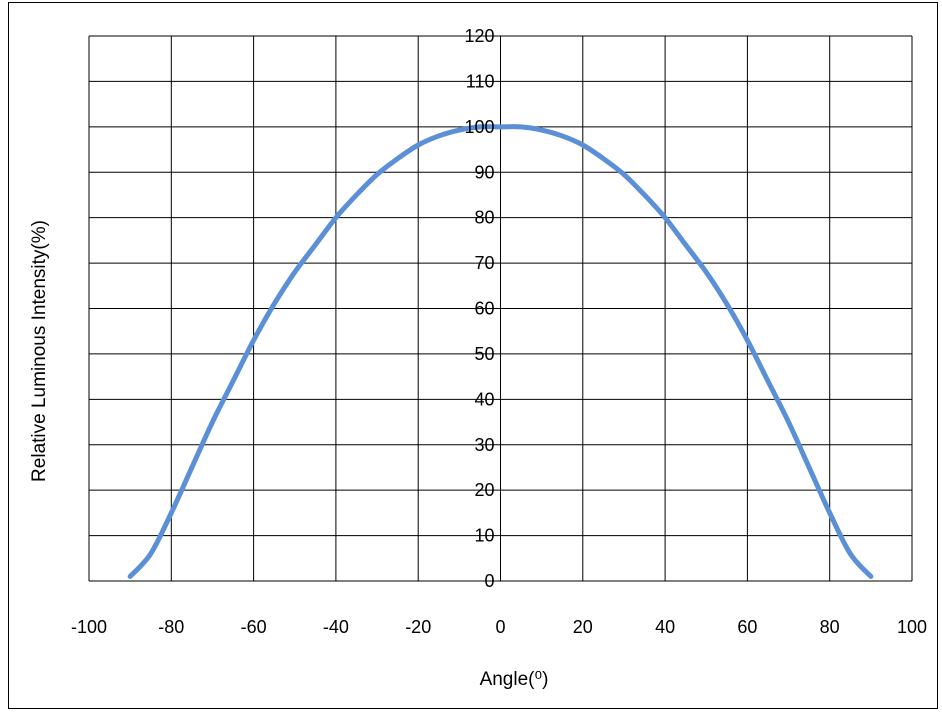 The height and width of the screenshot is (713, 942). I want to click on x-tick-label: 20, so click(583, 627).